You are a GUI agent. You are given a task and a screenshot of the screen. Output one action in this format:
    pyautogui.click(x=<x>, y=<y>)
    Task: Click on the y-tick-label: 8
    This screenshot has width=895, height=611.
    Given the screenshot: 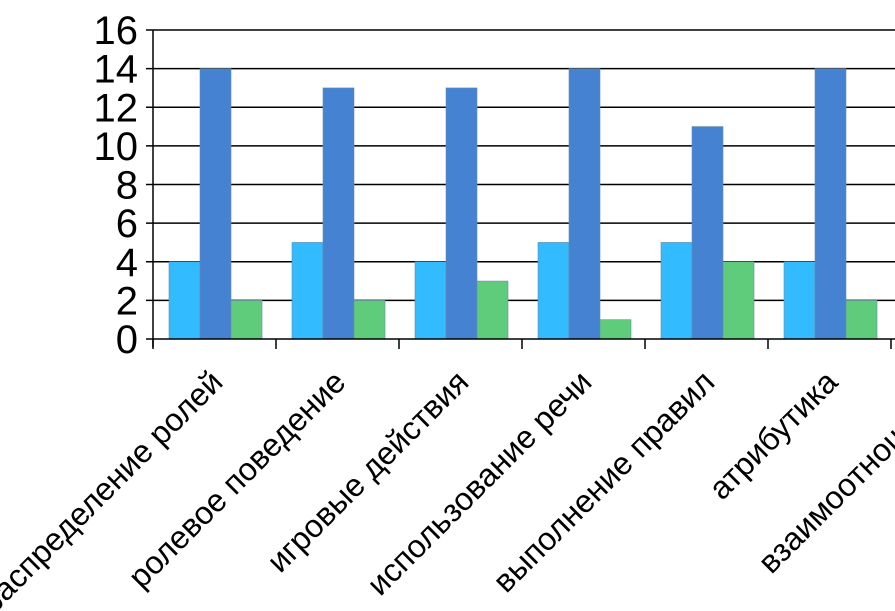 What is the action you would take?
    pyautogui.click(x=127, y=186)
    